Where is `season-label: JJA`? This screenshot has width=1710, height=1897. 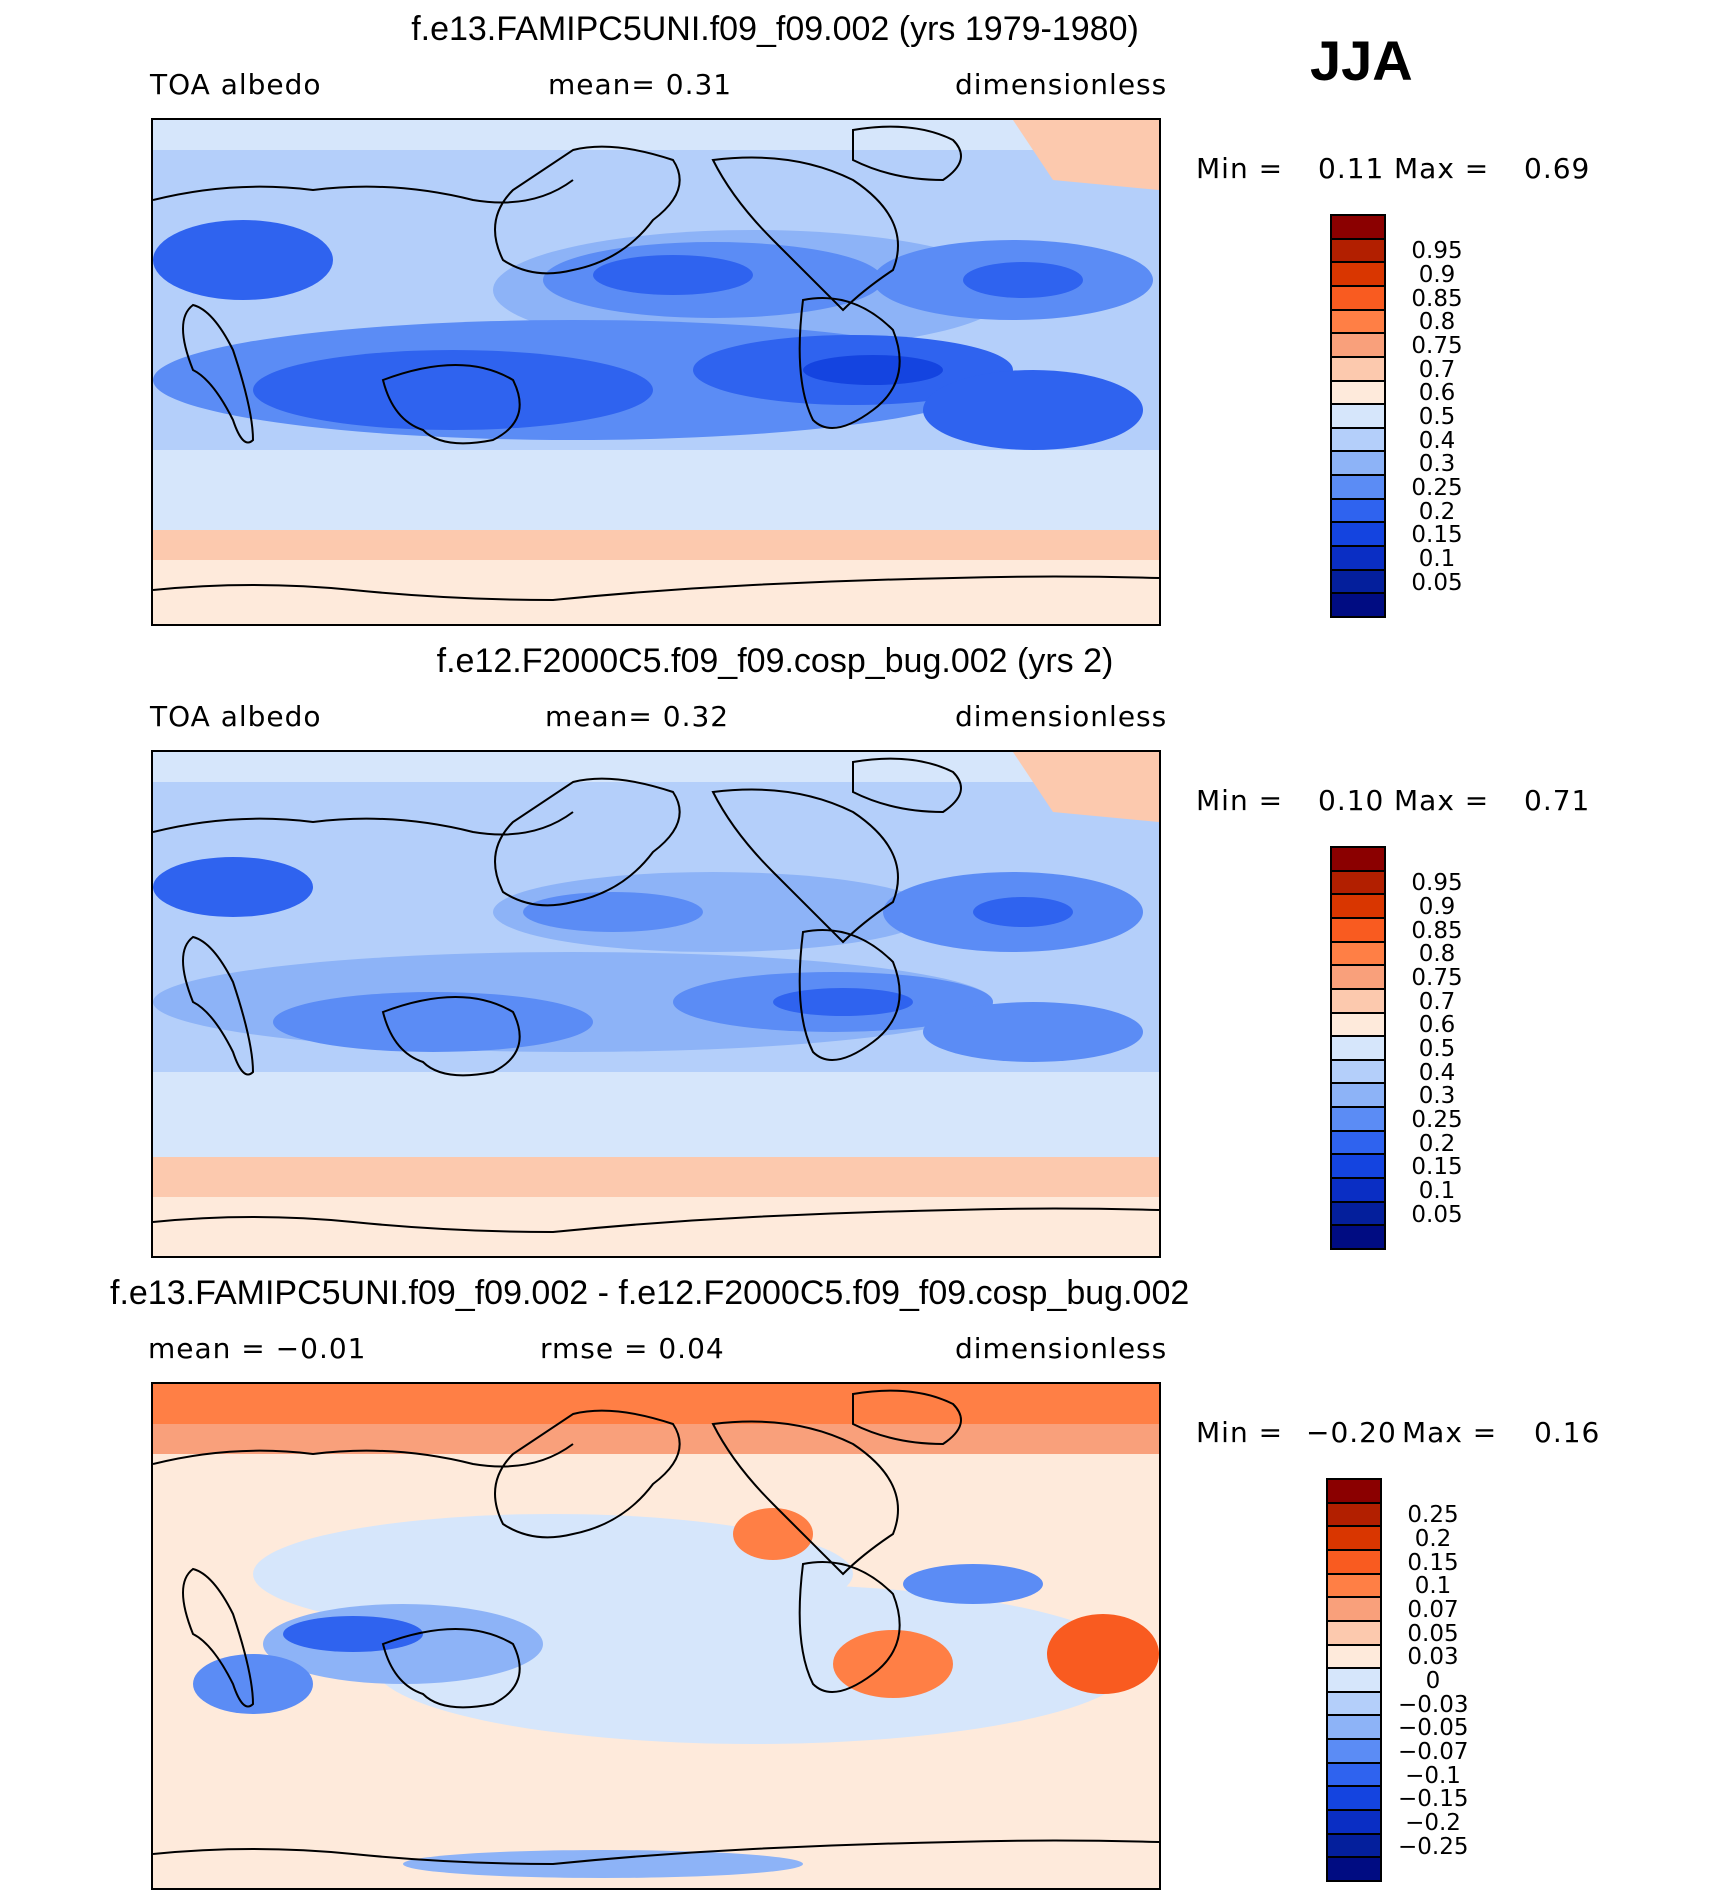
season-label: JJA is located at coordinates (1361, 60).